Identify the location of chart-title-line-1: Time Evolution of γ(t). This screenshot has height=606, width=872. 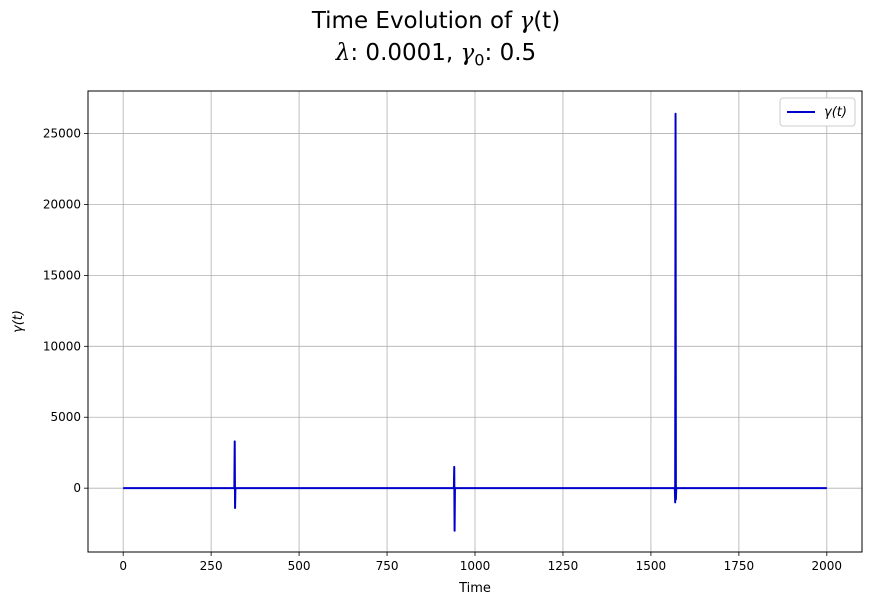
(436, 21).